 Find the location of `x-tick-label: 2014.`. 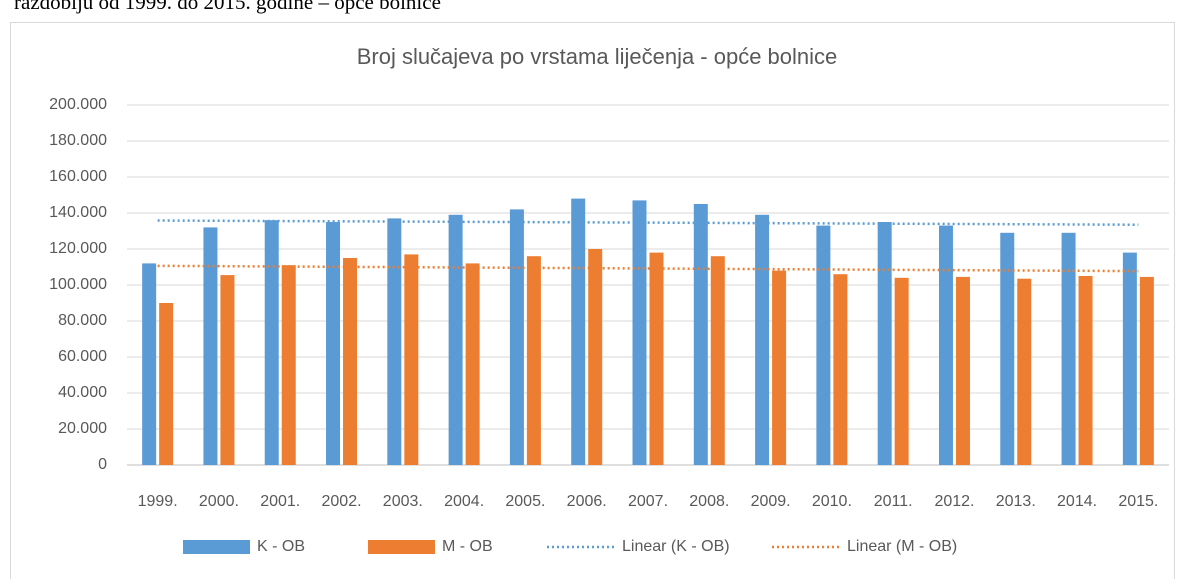

x-tick-label: 2014. is located at coordinates (1077, 501).